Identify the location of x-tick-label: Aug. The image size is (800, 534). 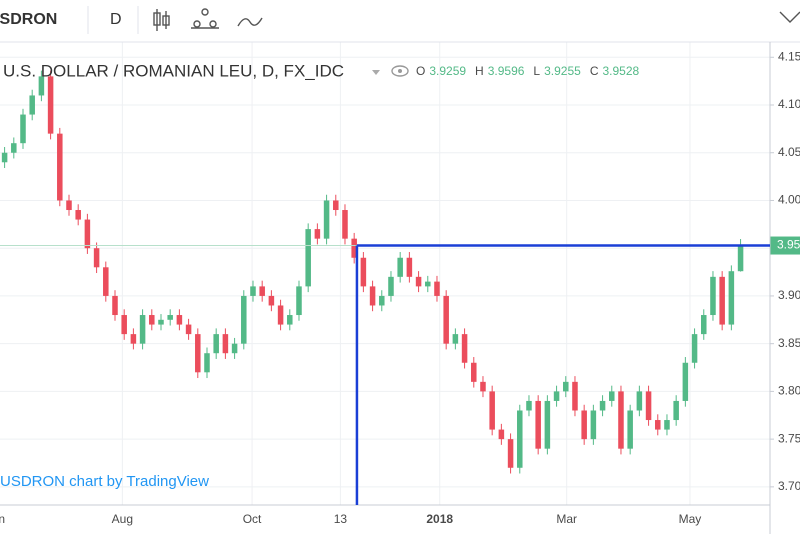
(122, 519).